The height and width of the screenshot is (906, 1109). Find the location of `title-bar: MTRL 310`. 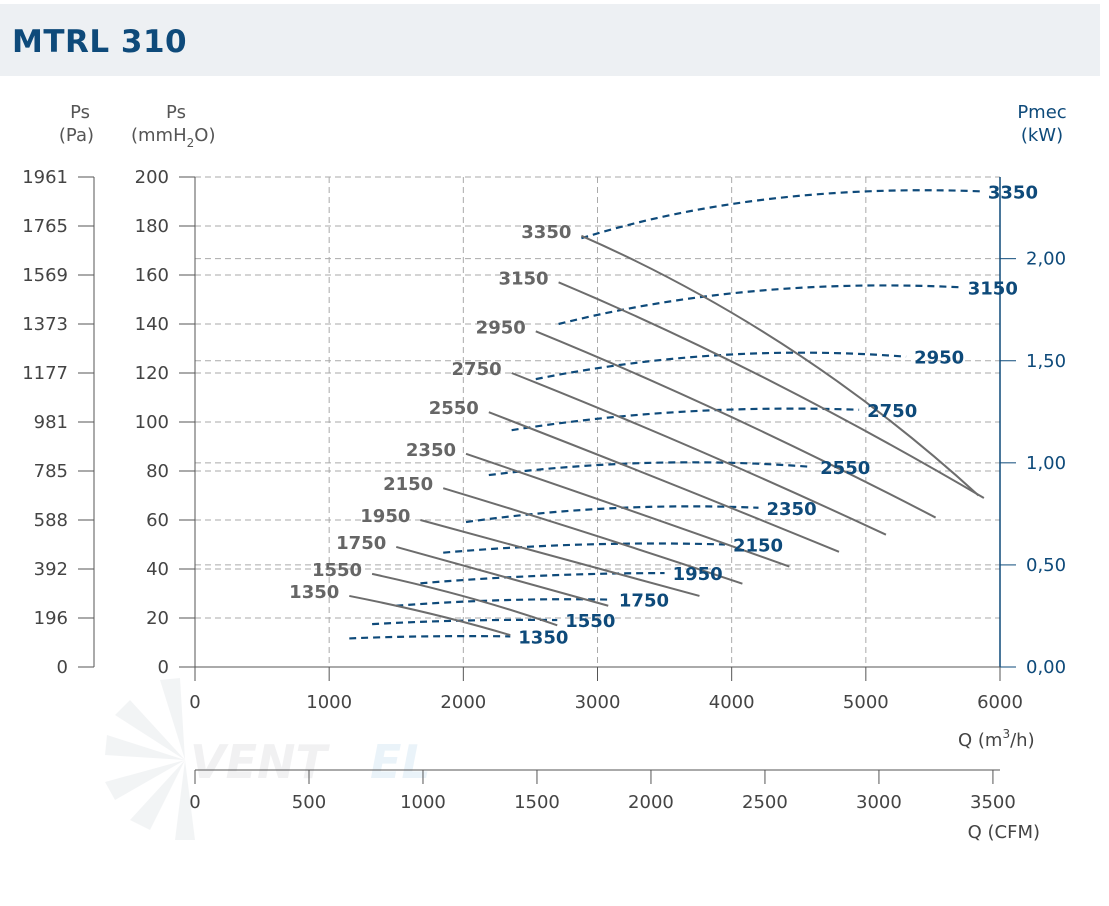

title-bar: MTRL 310 is located at coordinates (550, 40).